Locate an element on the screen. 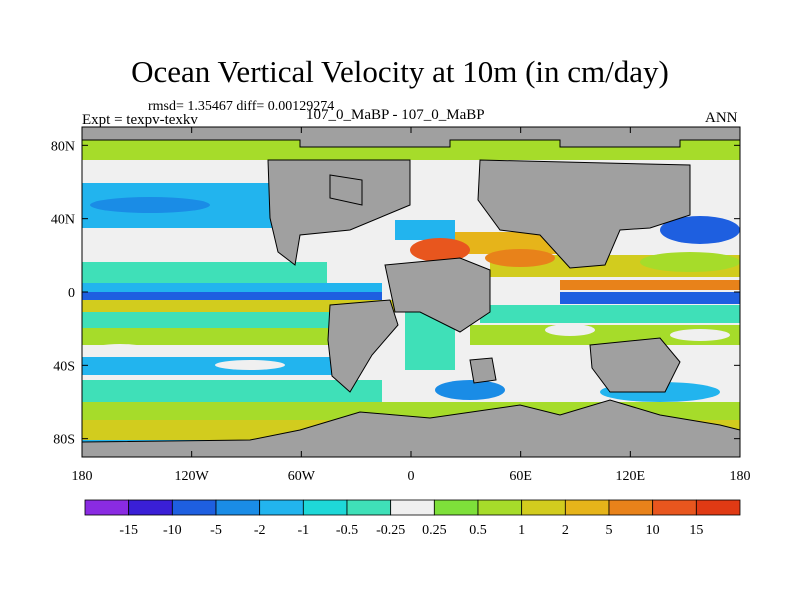 Image resolution: width=800 pixels, height=600 pixels. eurasia is located at coordinates (584, 214).